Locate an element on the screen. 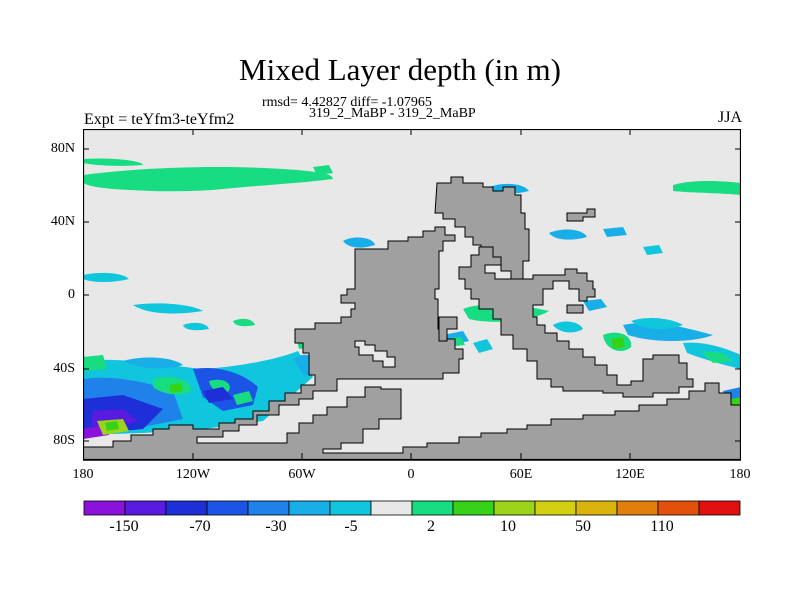 The width and height of the screenshot is (800, 600). colorbar-label: 110 is located at coordinates (662, 526).